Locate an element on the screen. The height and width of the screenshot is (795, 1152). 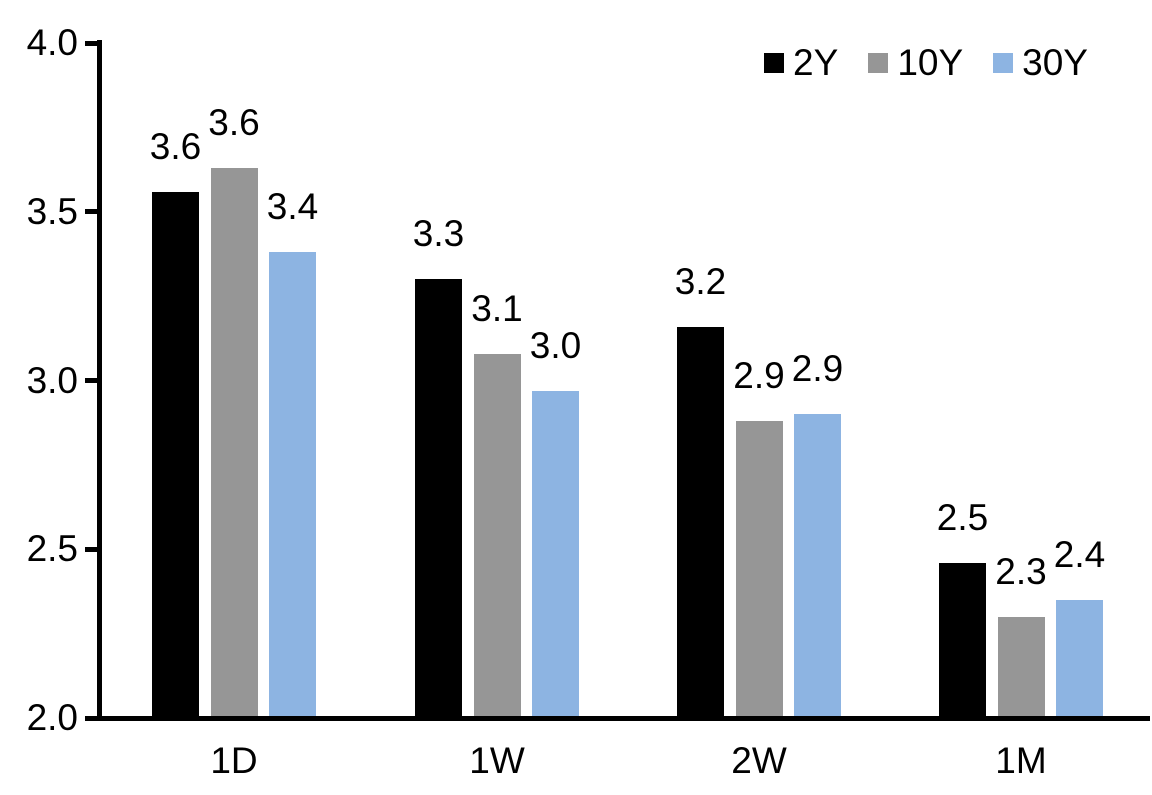
legend-item-10y: 10Y is located at coordinates (915, 63).